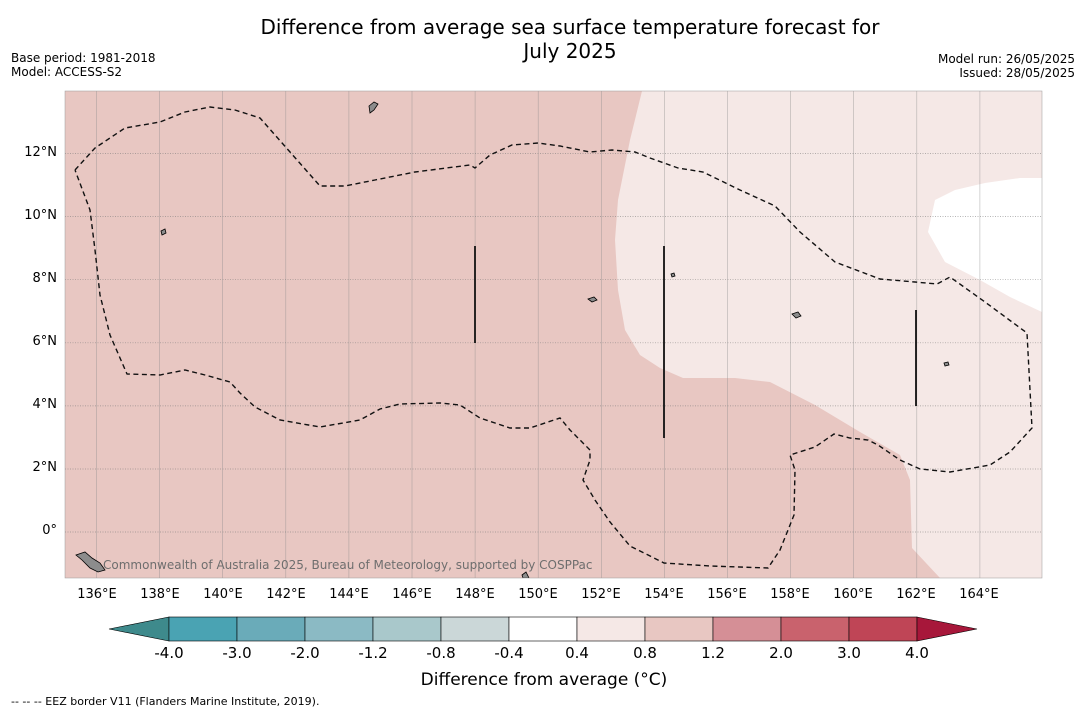 This screenshot has width=1085, height=713. I want to click on lon-label: 160°E, so click(853, 594).